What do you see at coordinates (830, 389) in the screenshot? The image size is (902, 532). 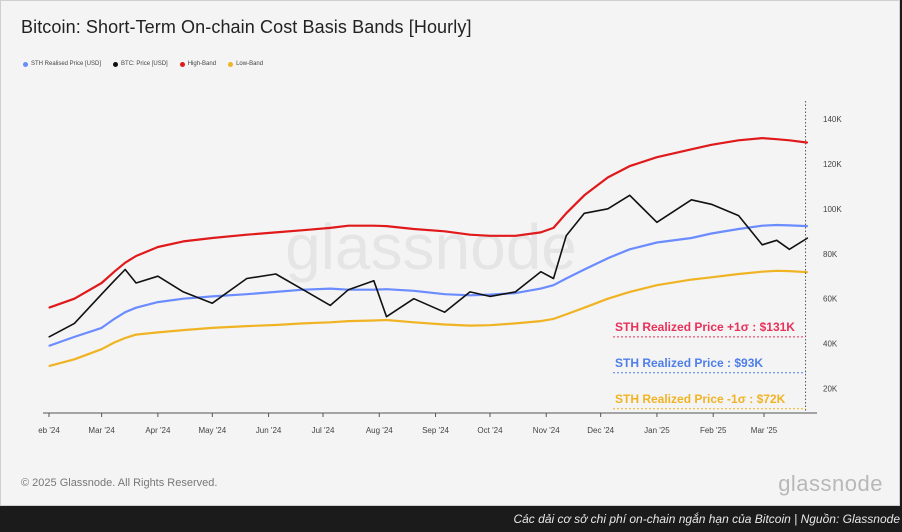 I see `y-tick-label: 20K` at bounding box center [830, 389].